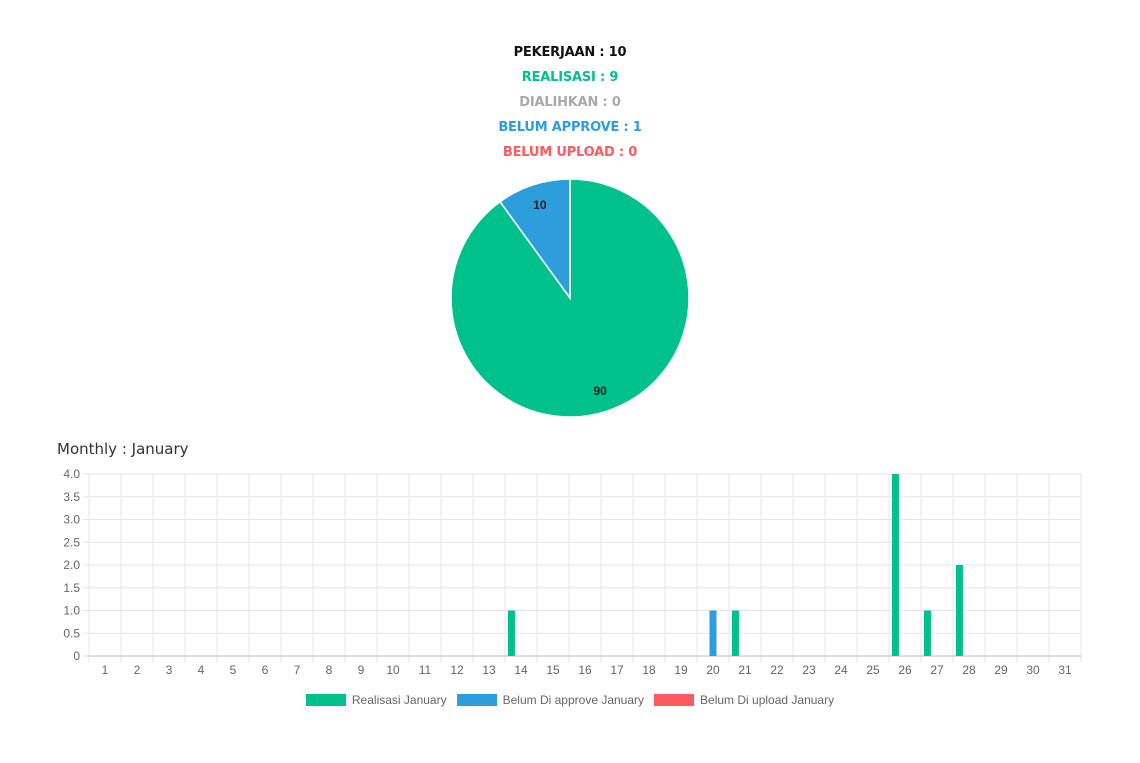 This screenshot has width=1140, height=763. Describe the element at coordinates (809, 670) in the screenshot. I see `x-tick-label: 23` at that location.